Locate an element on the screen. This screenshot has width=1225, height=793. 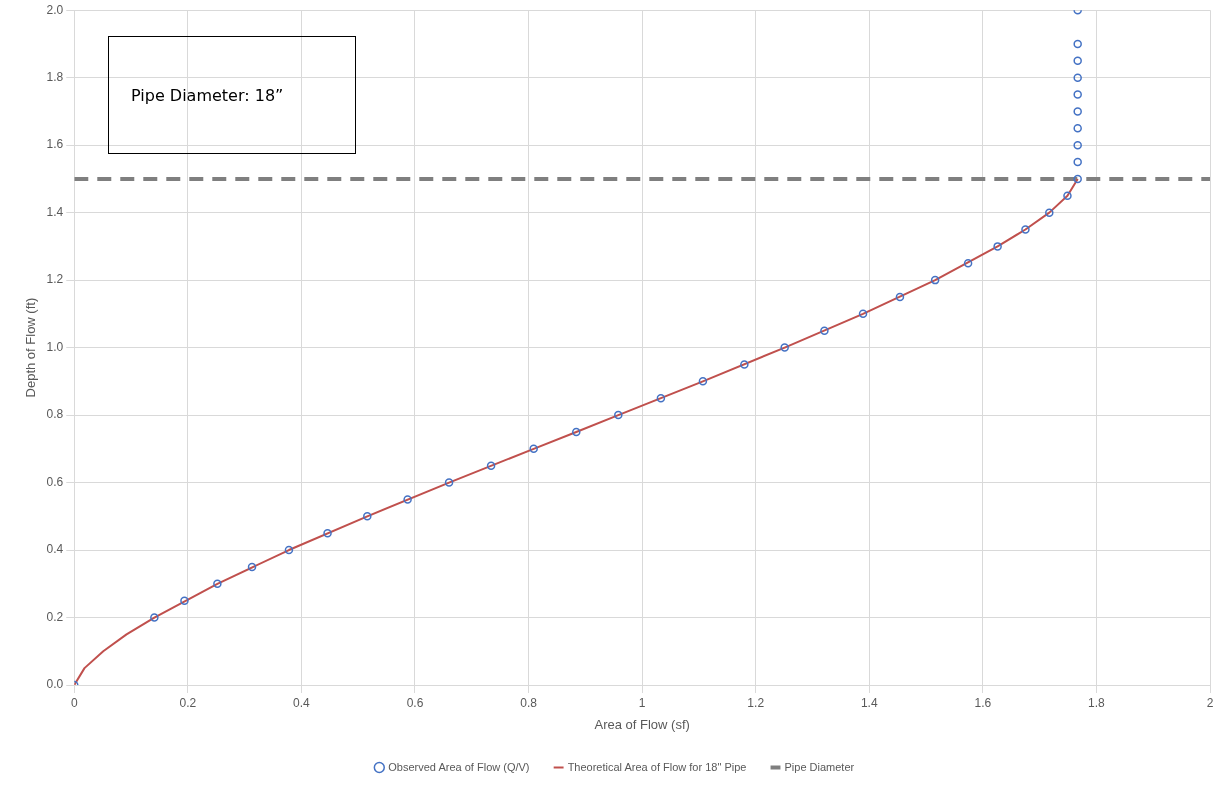
x-tick-label: 1.8 is located at coordinates (1097, 702).